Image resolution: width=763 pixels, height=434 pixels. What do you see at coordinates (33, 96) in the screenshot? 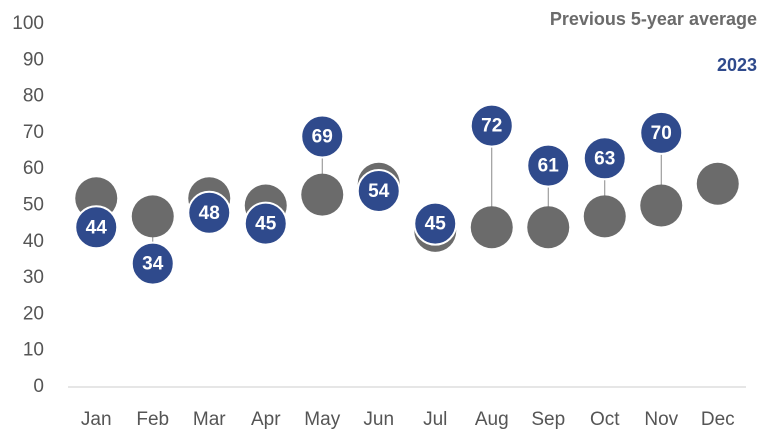
I see `y-tick-label: 80` at bounding box center [33, 96].